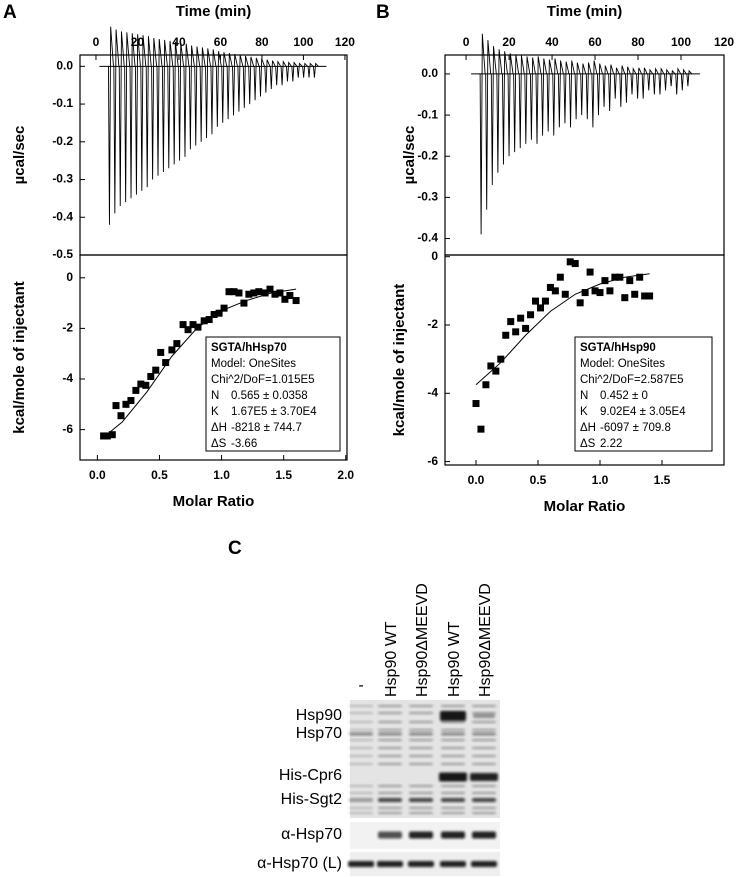 The height and width of the screenshot is (877, 745). What do you see at coordinates (219, 444) in the screenshot?
I see `param-name: ΔS` at bounding box center [219, 444].